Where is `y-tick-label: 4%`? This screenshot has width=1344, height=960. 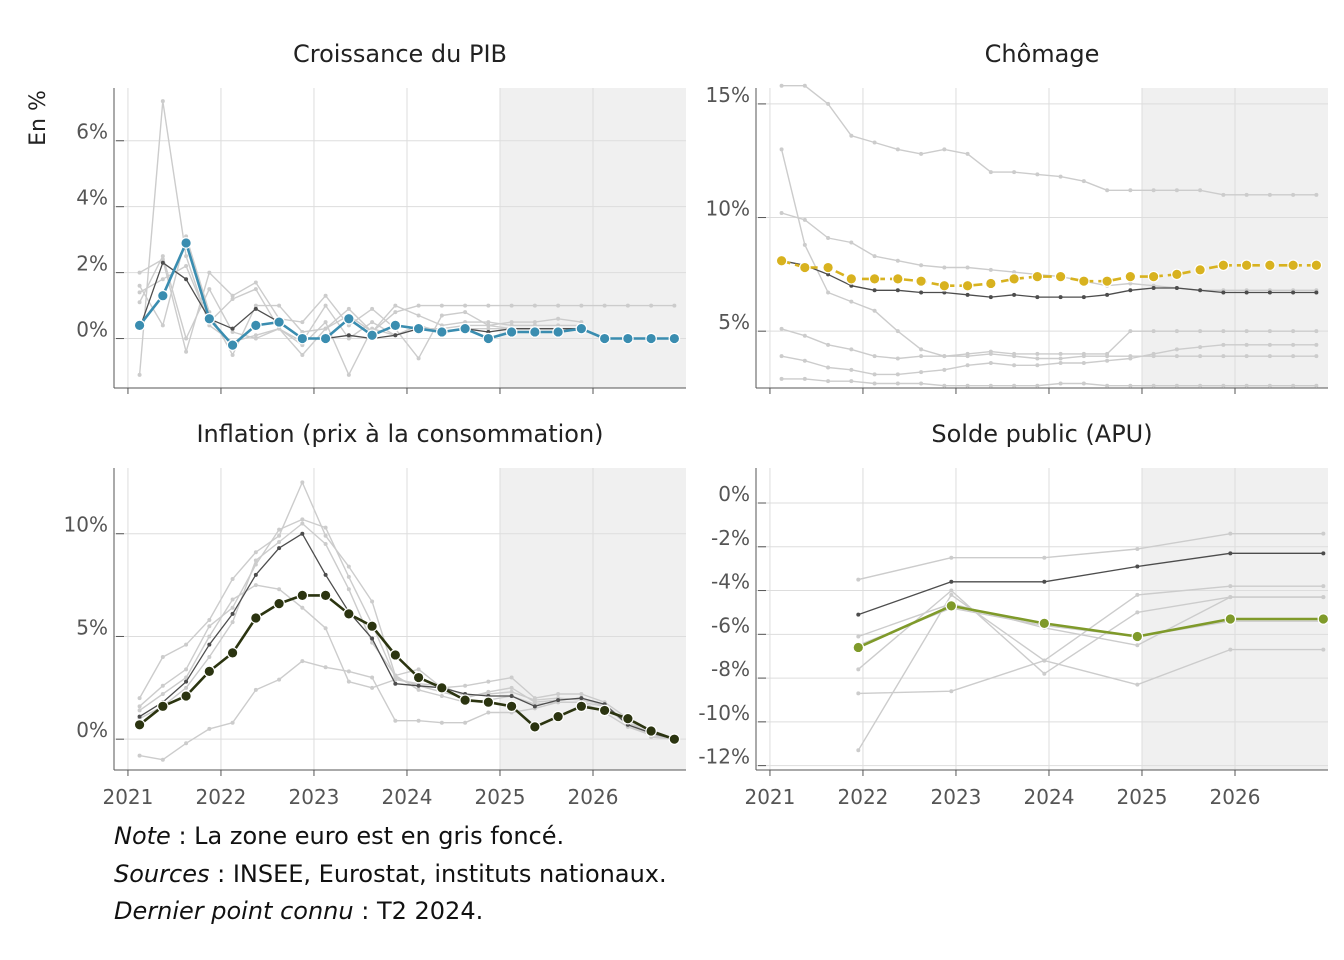 y-tick-label: 4% is located at coordinates (92, 198).